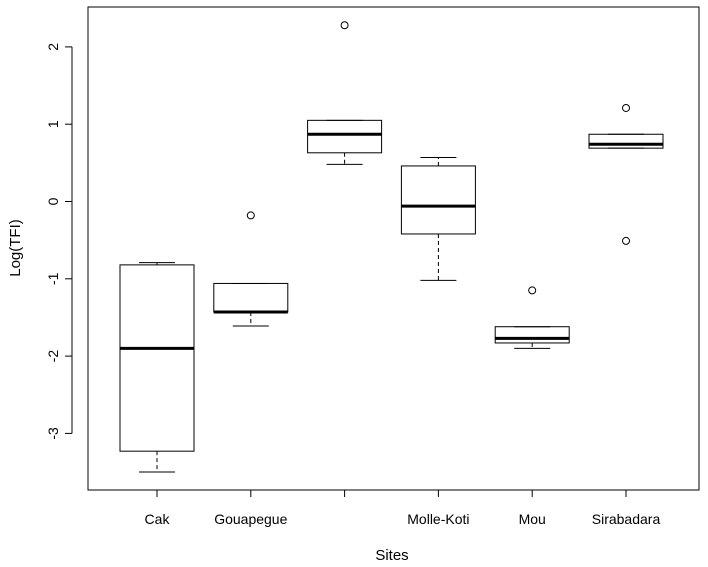 The width and height of the screenshot is (708, 567). I want to click on y-tick-label: -2, so click(53, 356).